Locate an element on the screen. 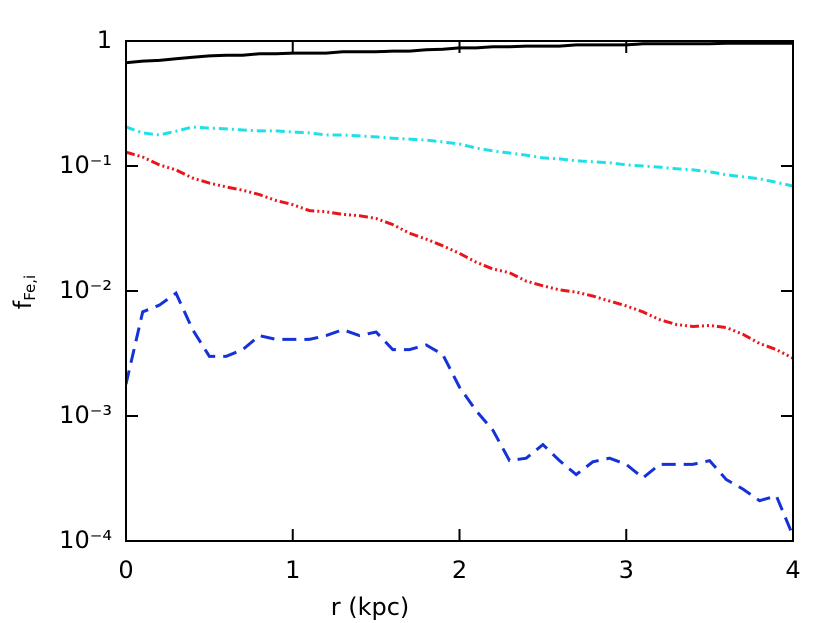 The width and height of the screenshot is (830, 623). x-tick-label: 3 is located at coordinates (626, 570).